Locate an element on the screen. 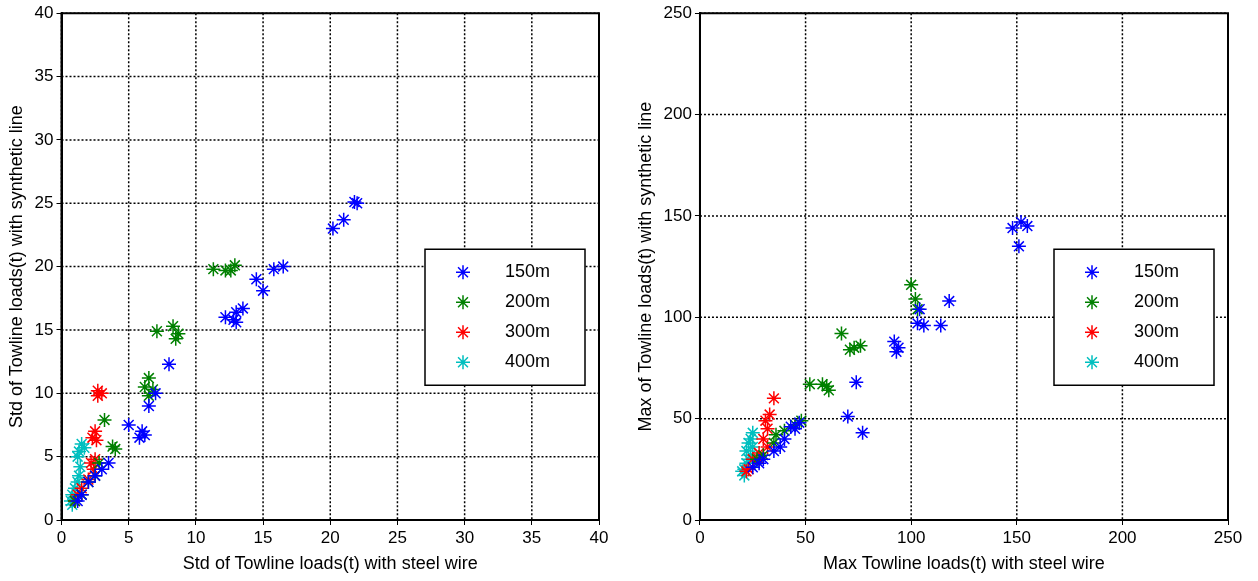  y-tick-label: 35 is located at coordinates (44, 76).